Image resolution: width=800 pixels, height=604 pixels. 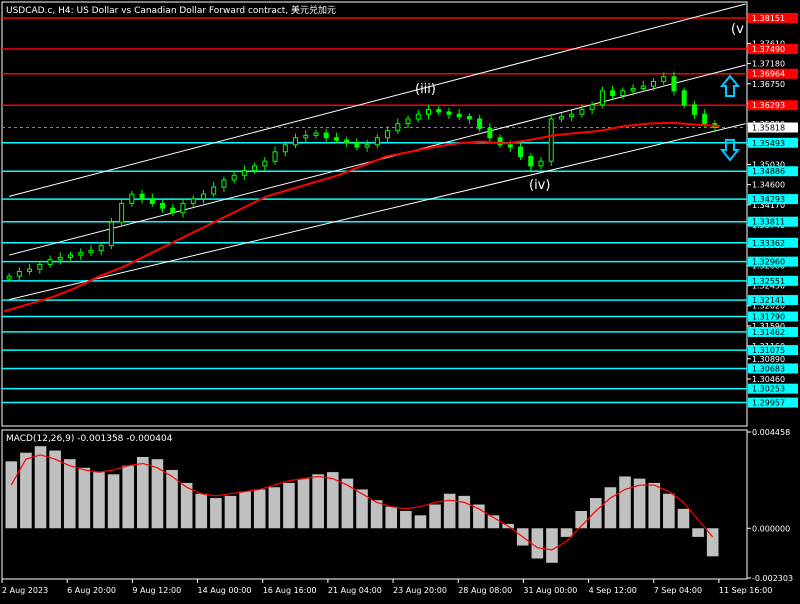 What do you see at coordinates (768, 389) in the screenshot?
I see `level-label: 1.30253` at bounding box center [768, 389].